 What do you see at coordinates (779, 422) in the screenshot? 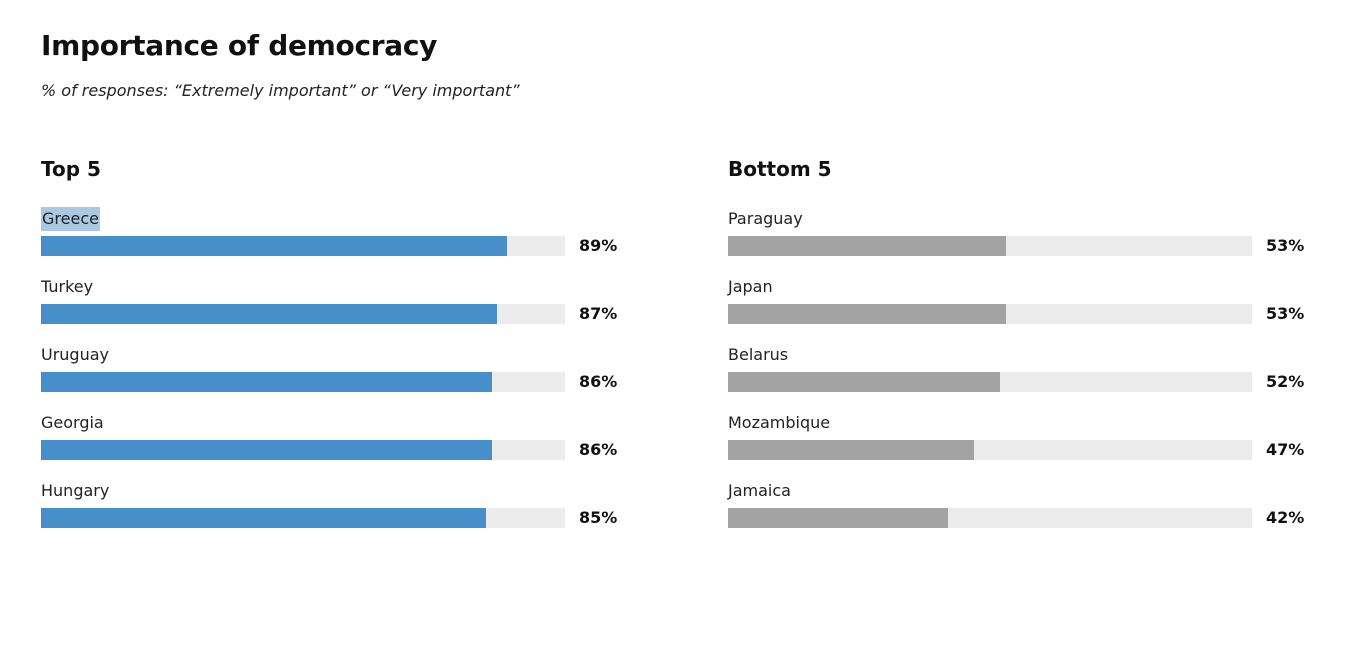
I see `category-label-mozambique: Mozambique` at bounding box center [779, 422].